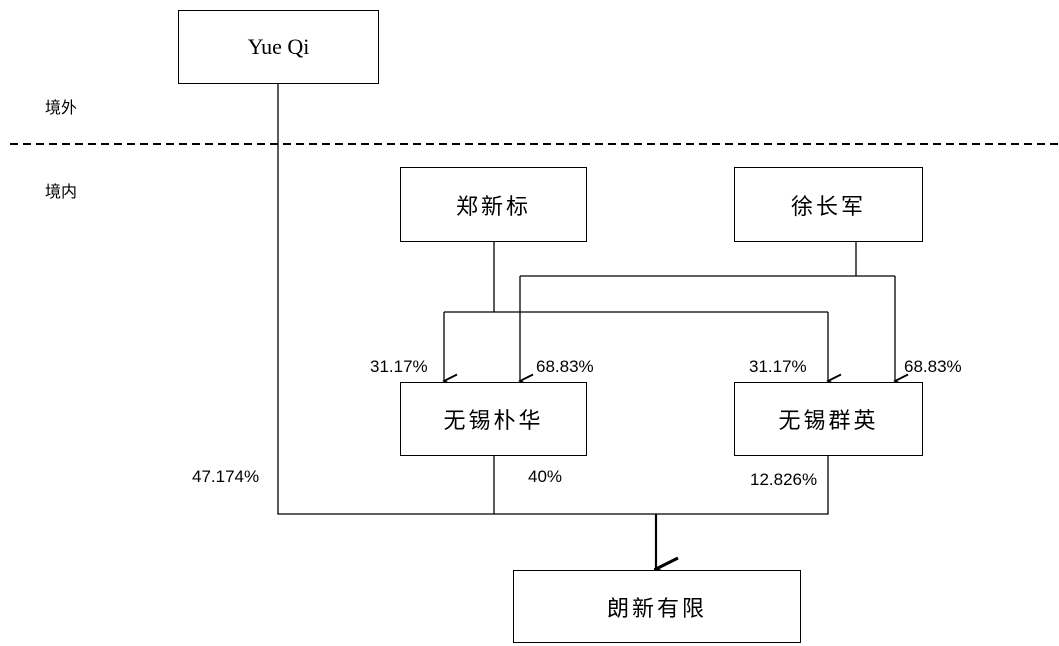 The height and width of the screenshot is (646, 1059). What do you see at coordinates (636, 277) in the screenshot?
I see `zheng-connector` at bounding box center [636, 277].